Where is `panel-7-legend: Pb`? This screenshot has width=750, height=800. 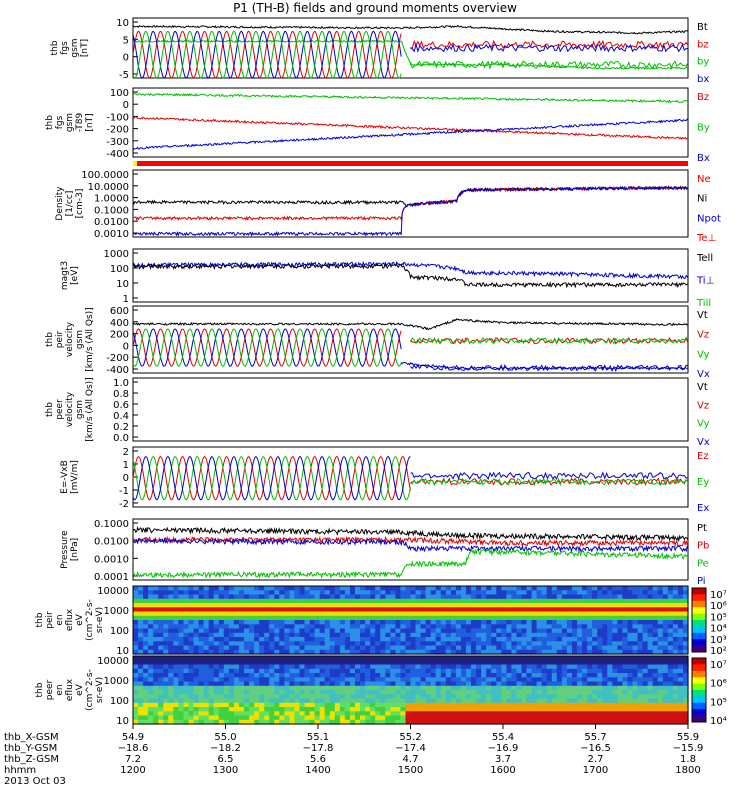
panel-7-legend: Pb is located at coordinates (703, 546).